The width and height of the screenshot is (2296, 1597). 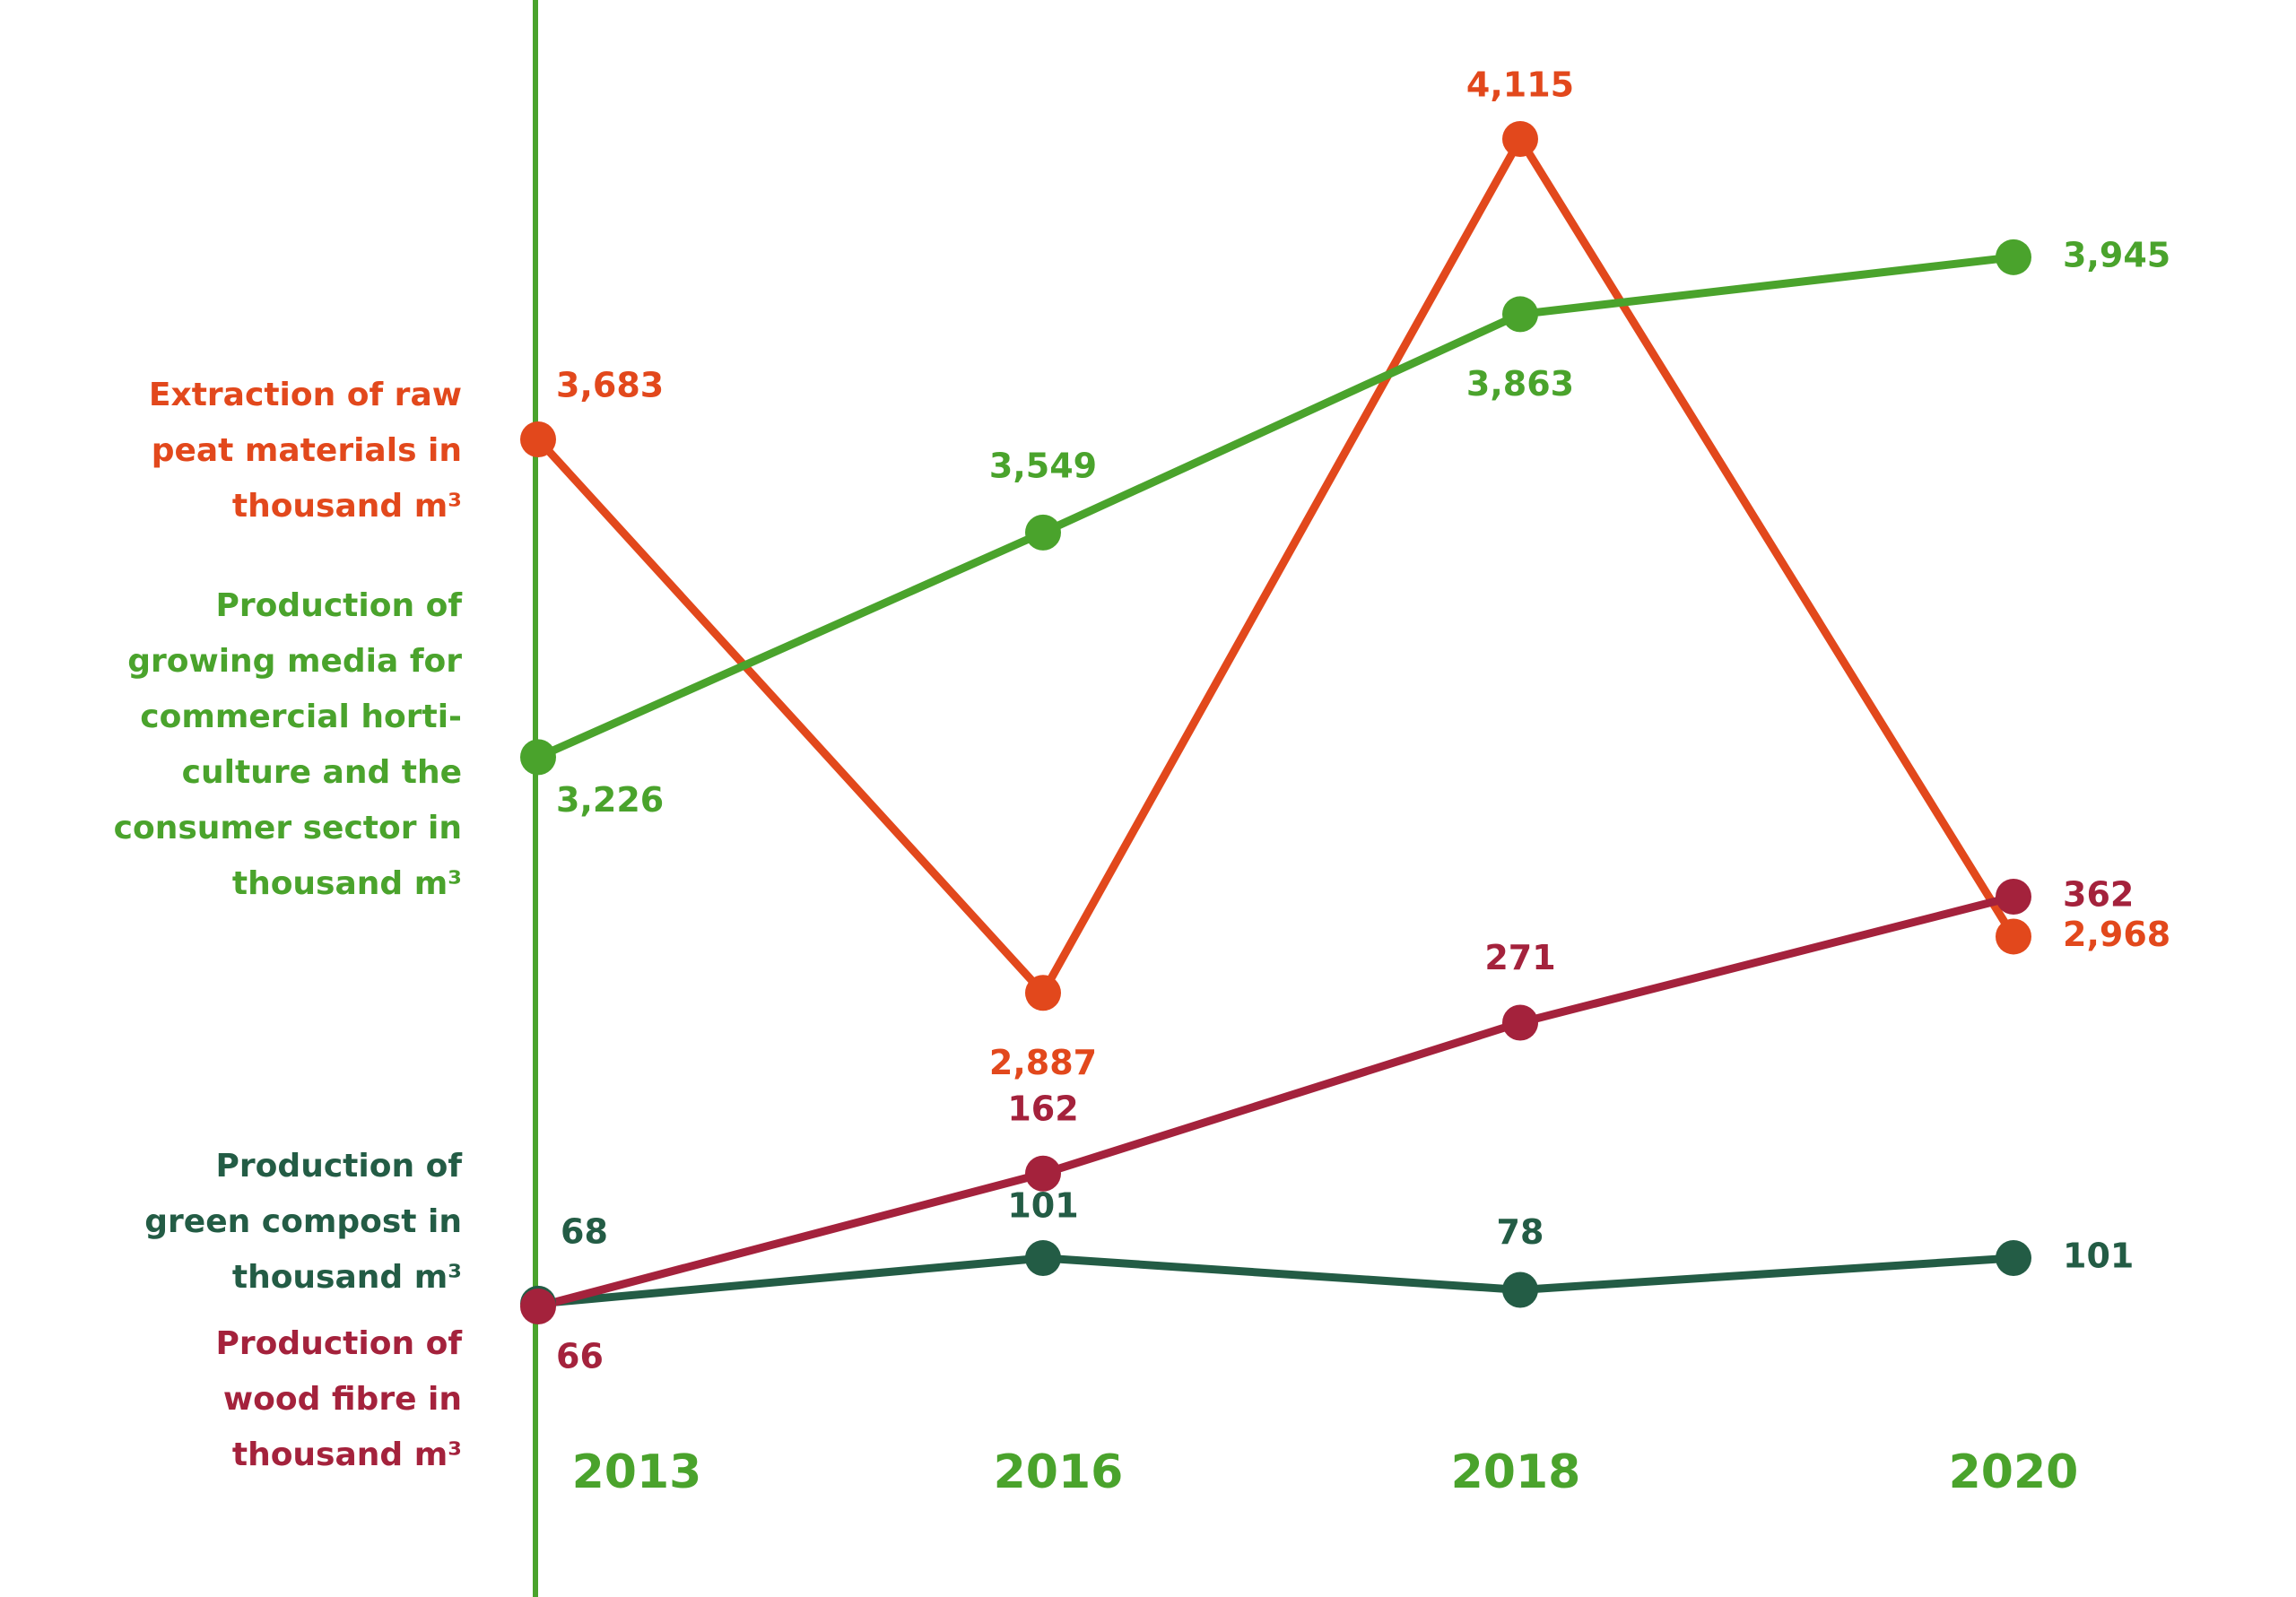 I want to click on legend-entry-3: Production of green compost in thousand m³, so click(x=282, y=1222).